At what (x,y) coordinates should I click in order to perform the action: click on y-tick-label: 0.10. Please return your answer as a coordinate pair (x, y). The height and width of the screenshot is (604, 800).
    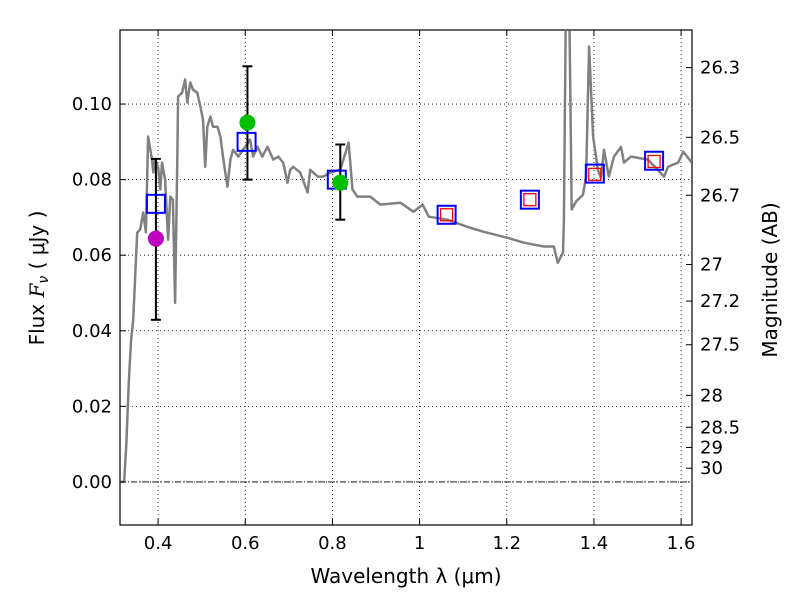
    Looking at the image, I should click on (92, 104).